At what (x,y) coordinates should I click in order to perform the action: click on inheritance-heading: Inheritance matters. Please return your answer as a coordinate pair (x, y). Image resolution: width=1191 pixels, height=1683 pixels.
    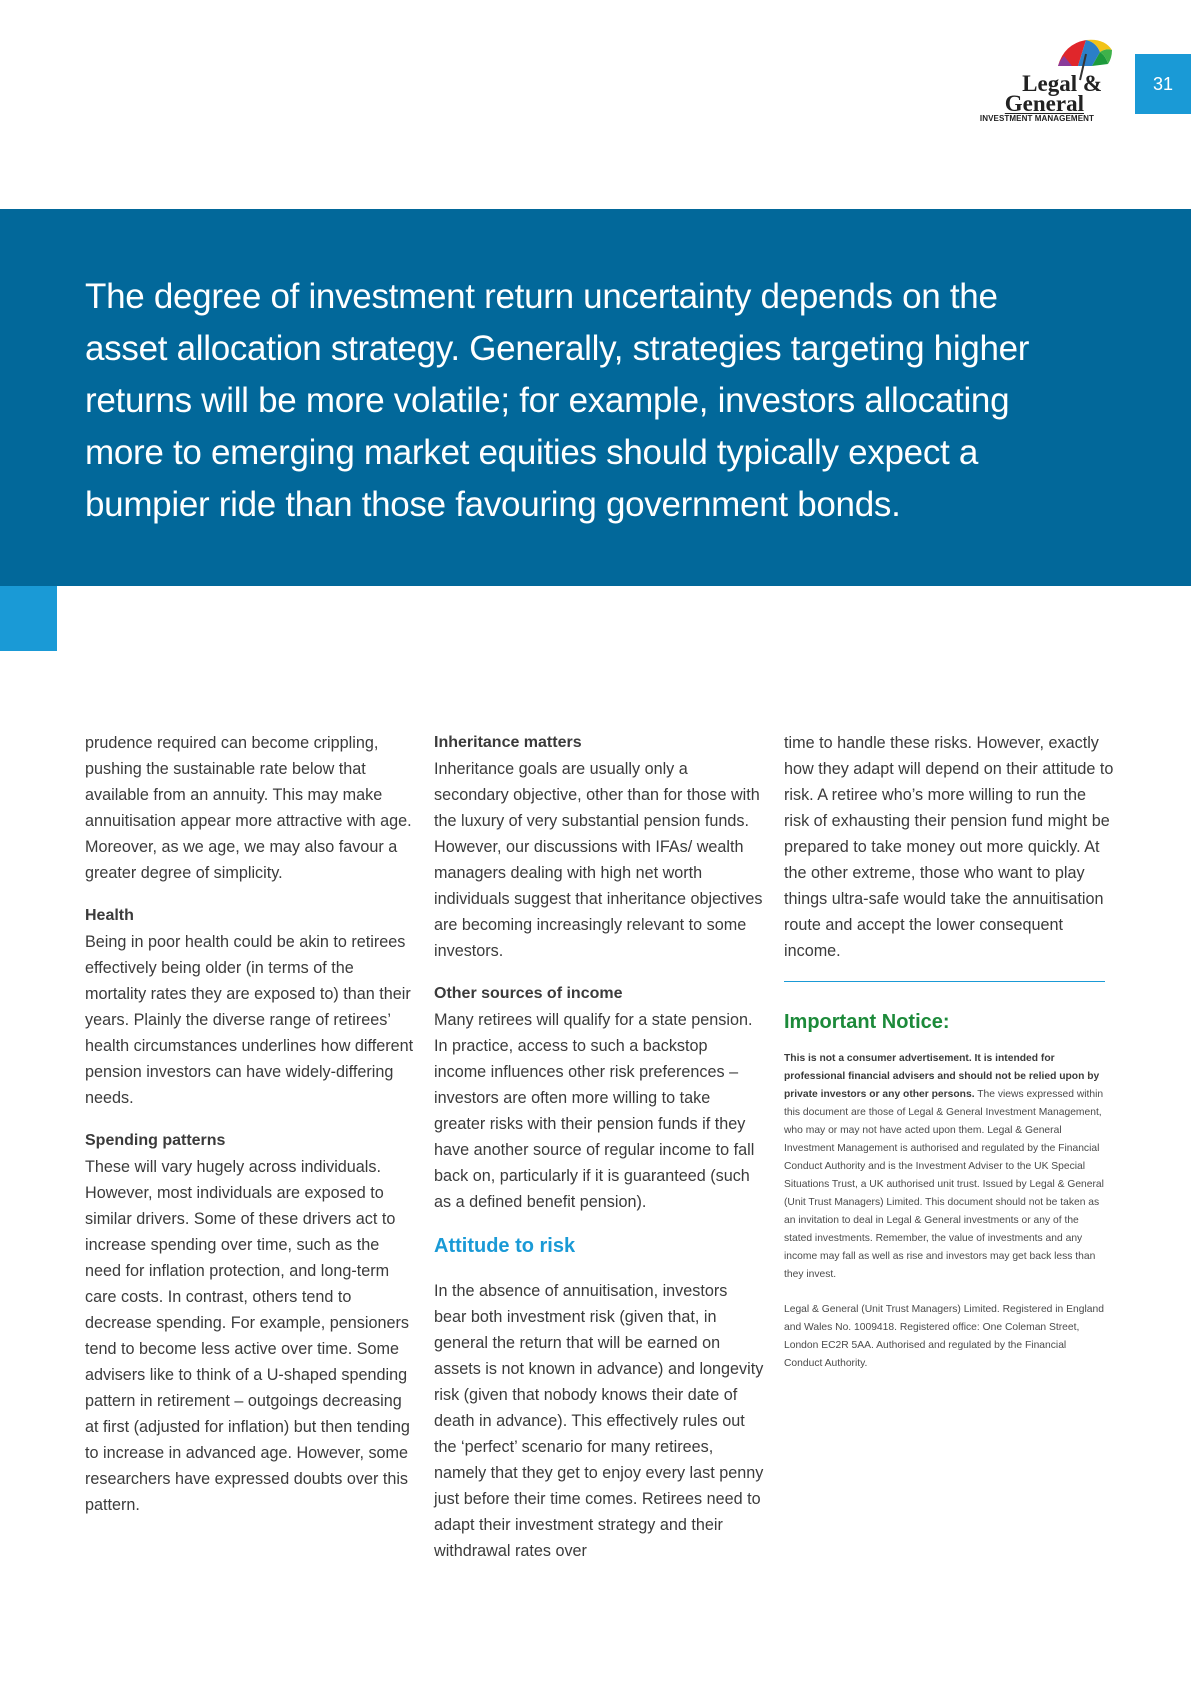
    Looking at the image, I should click on (508, 742).